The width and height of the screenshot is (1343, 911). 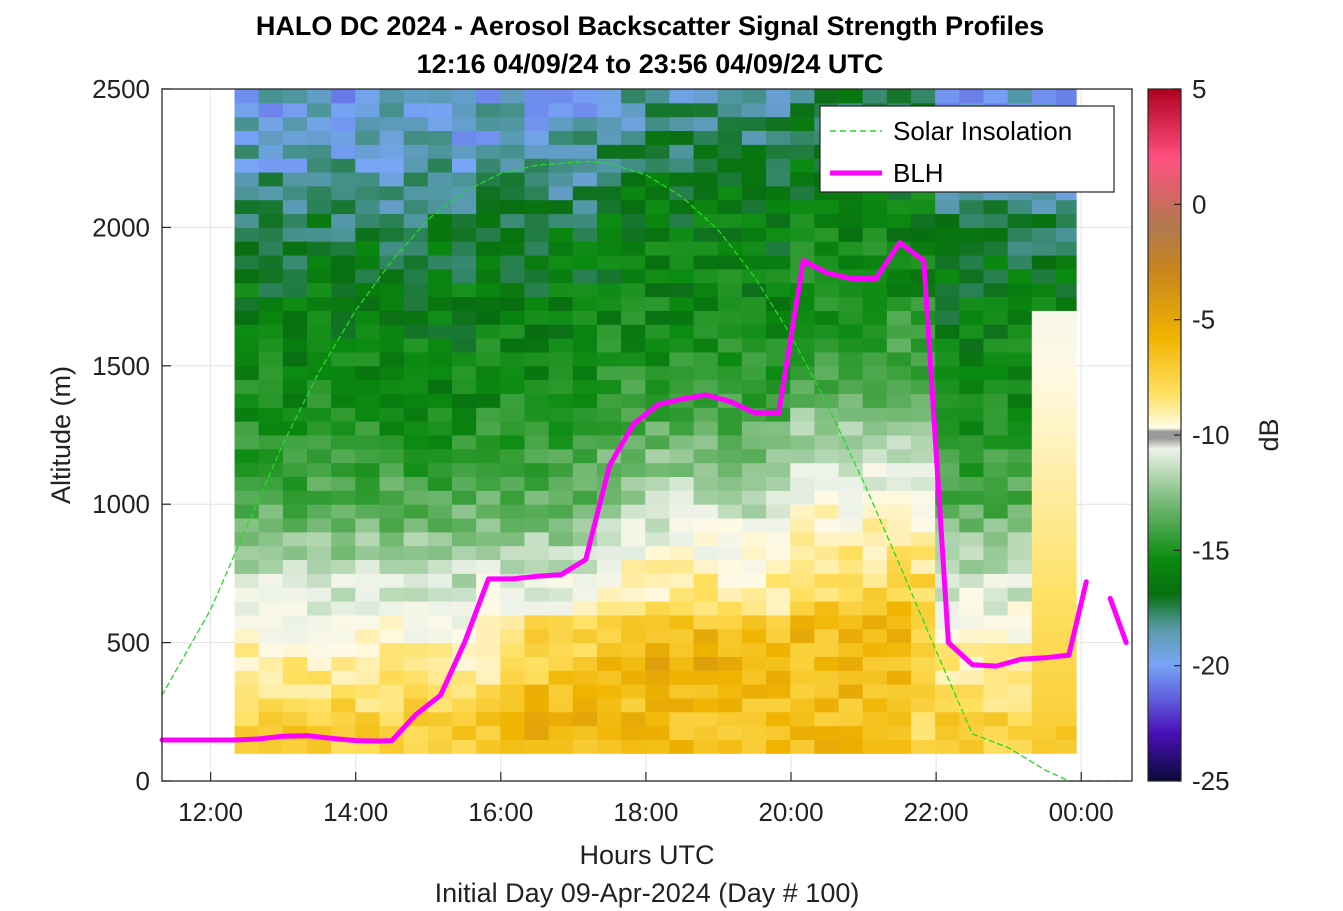 What do you see at coordinates (646, 855) in the screenshot?
I see `x-axis-label: Hours UTC` at bounding box center [646, 855].